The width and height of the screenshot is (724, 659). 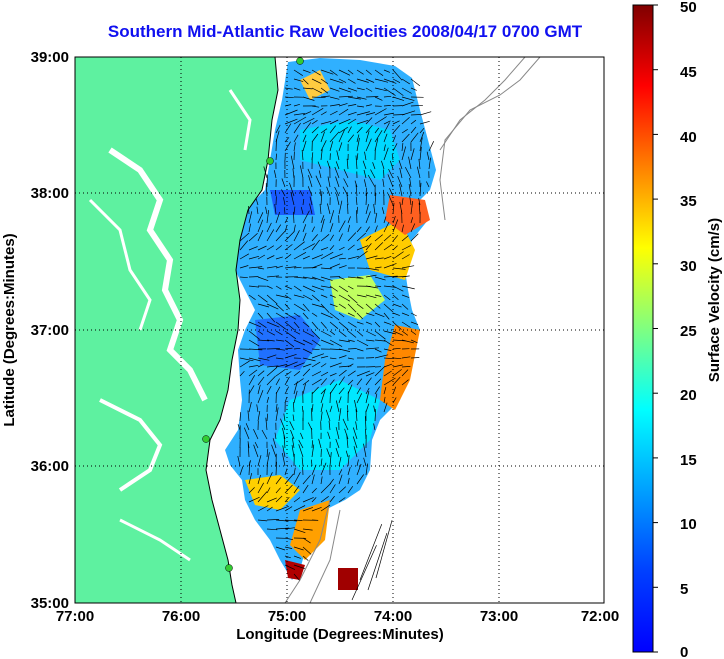 What do you see at coordinates (688, 266) in the screenshot?
I see `colorbar-tick-label: 30` at bounding box center [688, 266].